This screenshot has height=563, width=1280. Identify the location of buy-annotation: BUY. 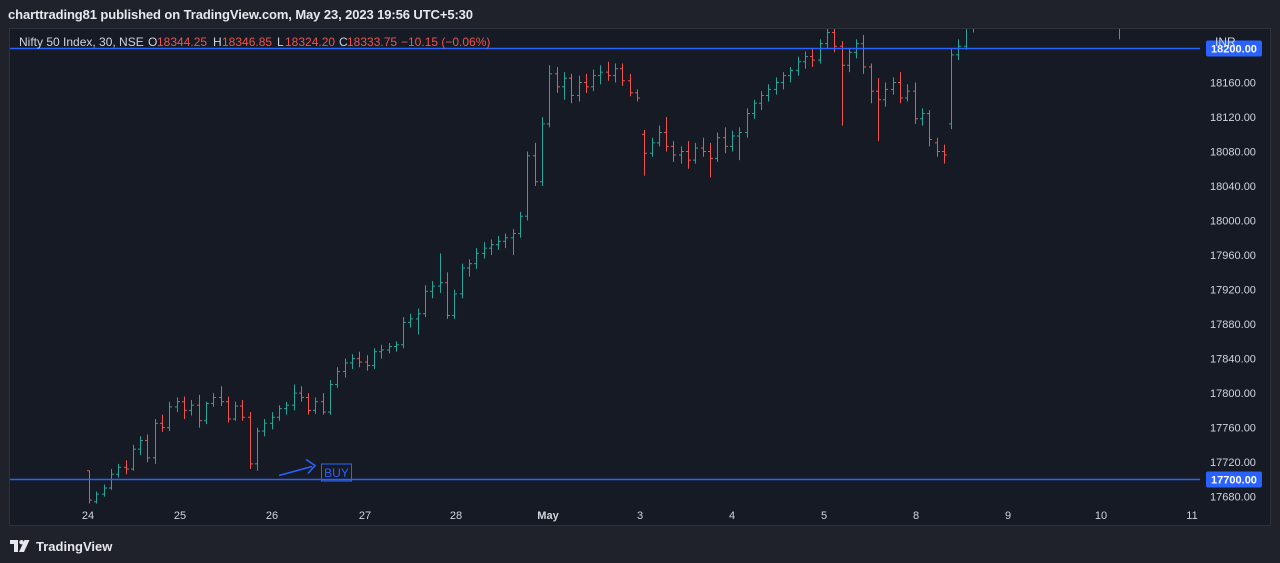
(315, 470).